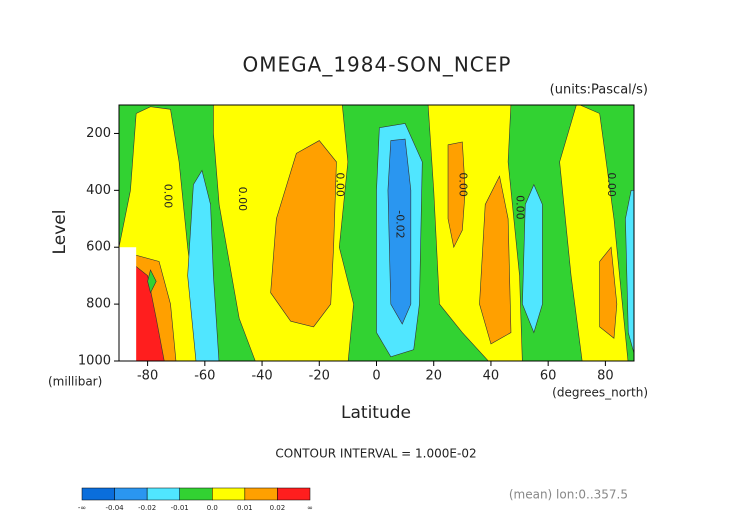 This screenshot has width=752, height=532. What do you see at coordinates (568, 495) in the screenshot?
I see `footnote: (mean) lon:0..357.5` at bounding box center [568, 495].